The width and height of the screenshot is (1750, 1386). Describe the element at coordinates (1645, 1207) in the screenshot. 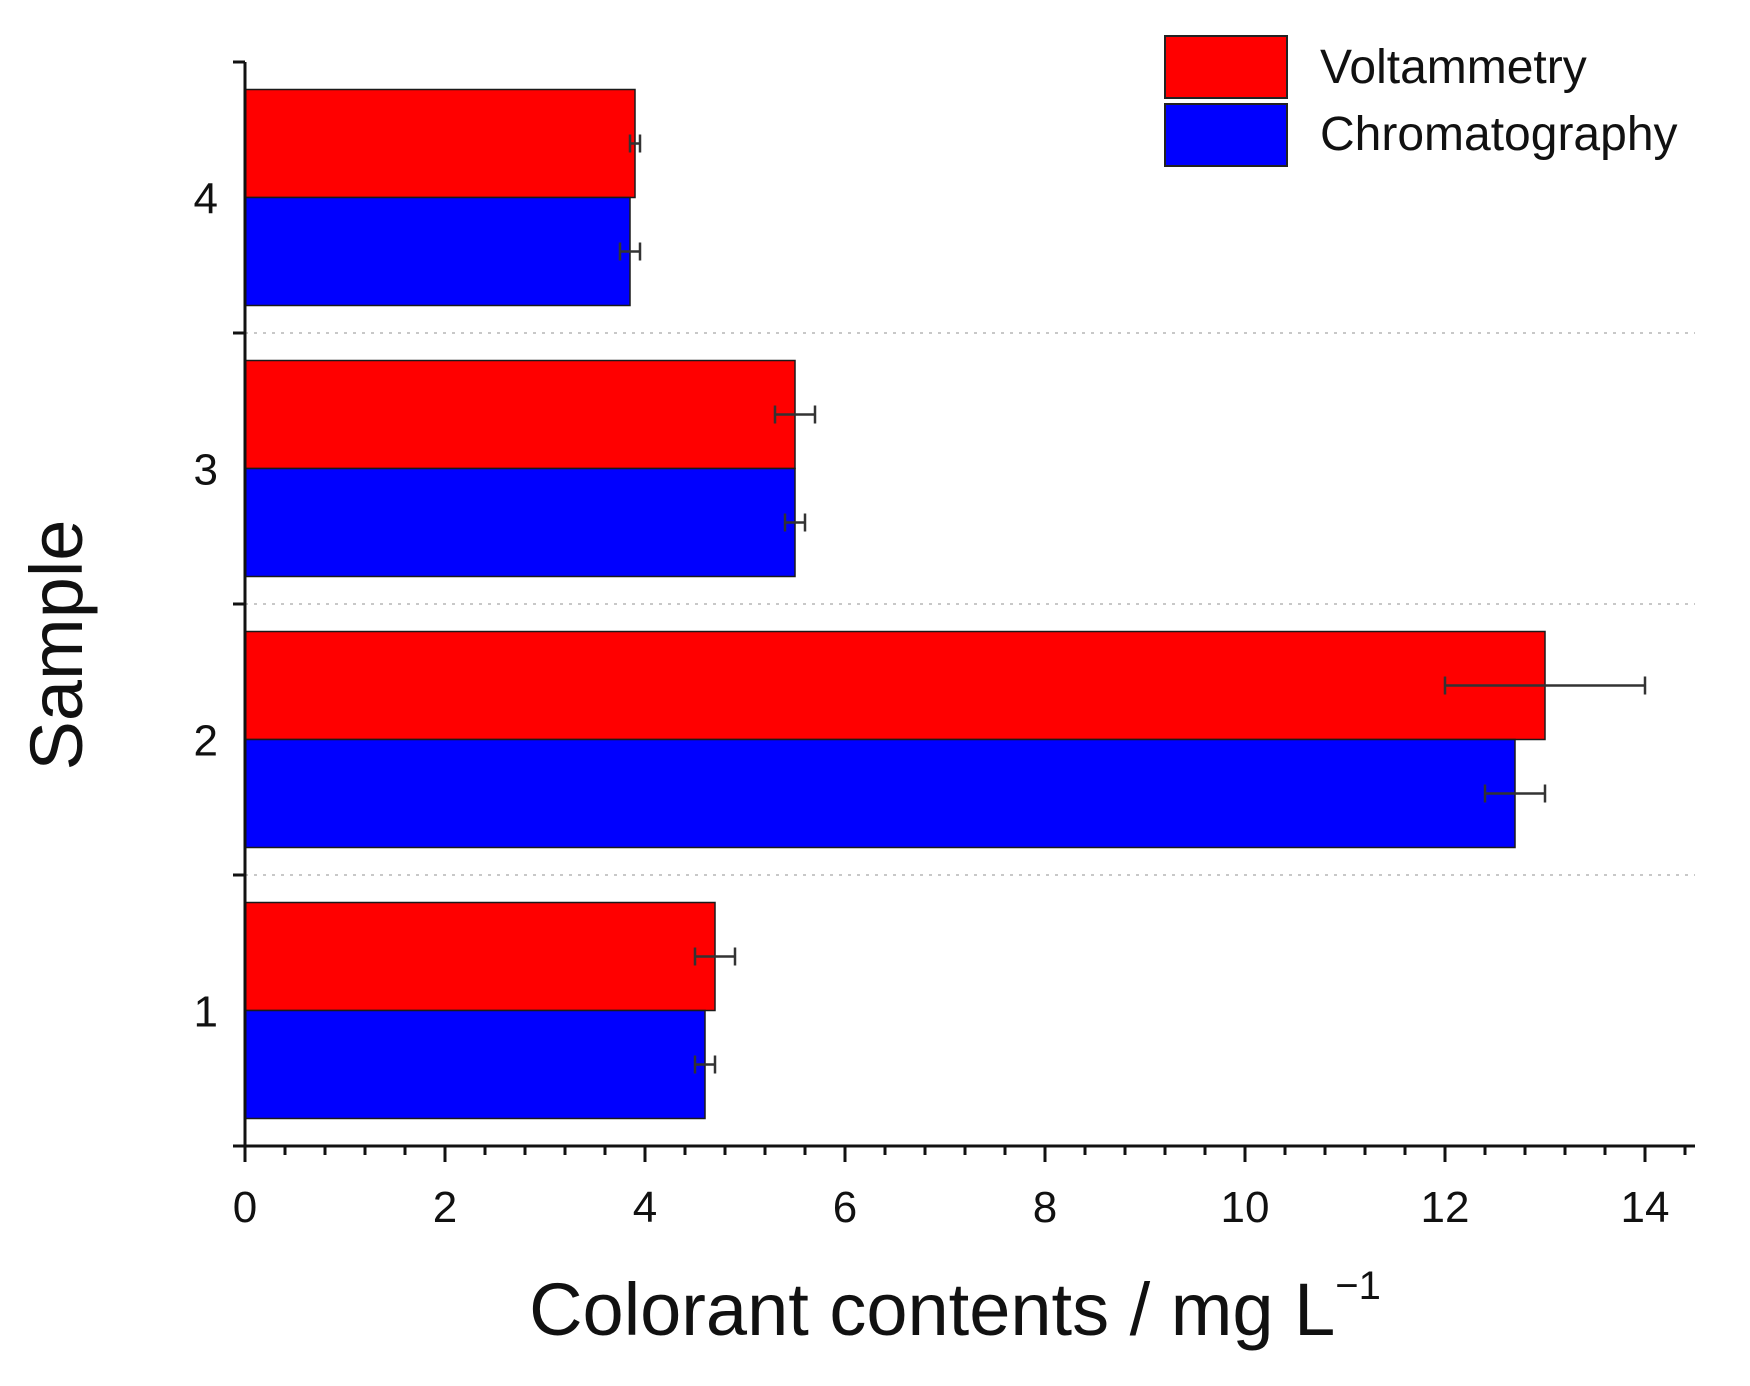

I see `x-tick-label: 14` at that location.